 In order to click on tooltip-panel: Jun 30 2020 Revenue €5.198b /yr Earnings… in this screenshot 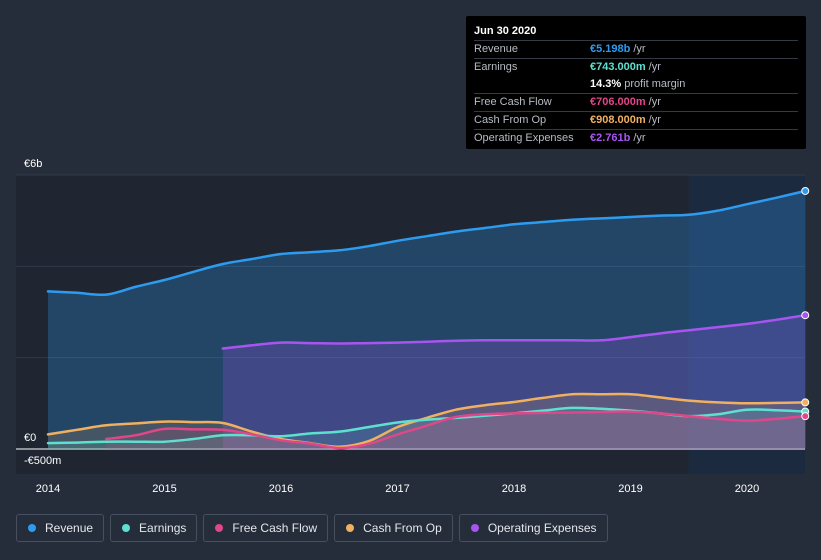, I will do `click(636, 82)`.